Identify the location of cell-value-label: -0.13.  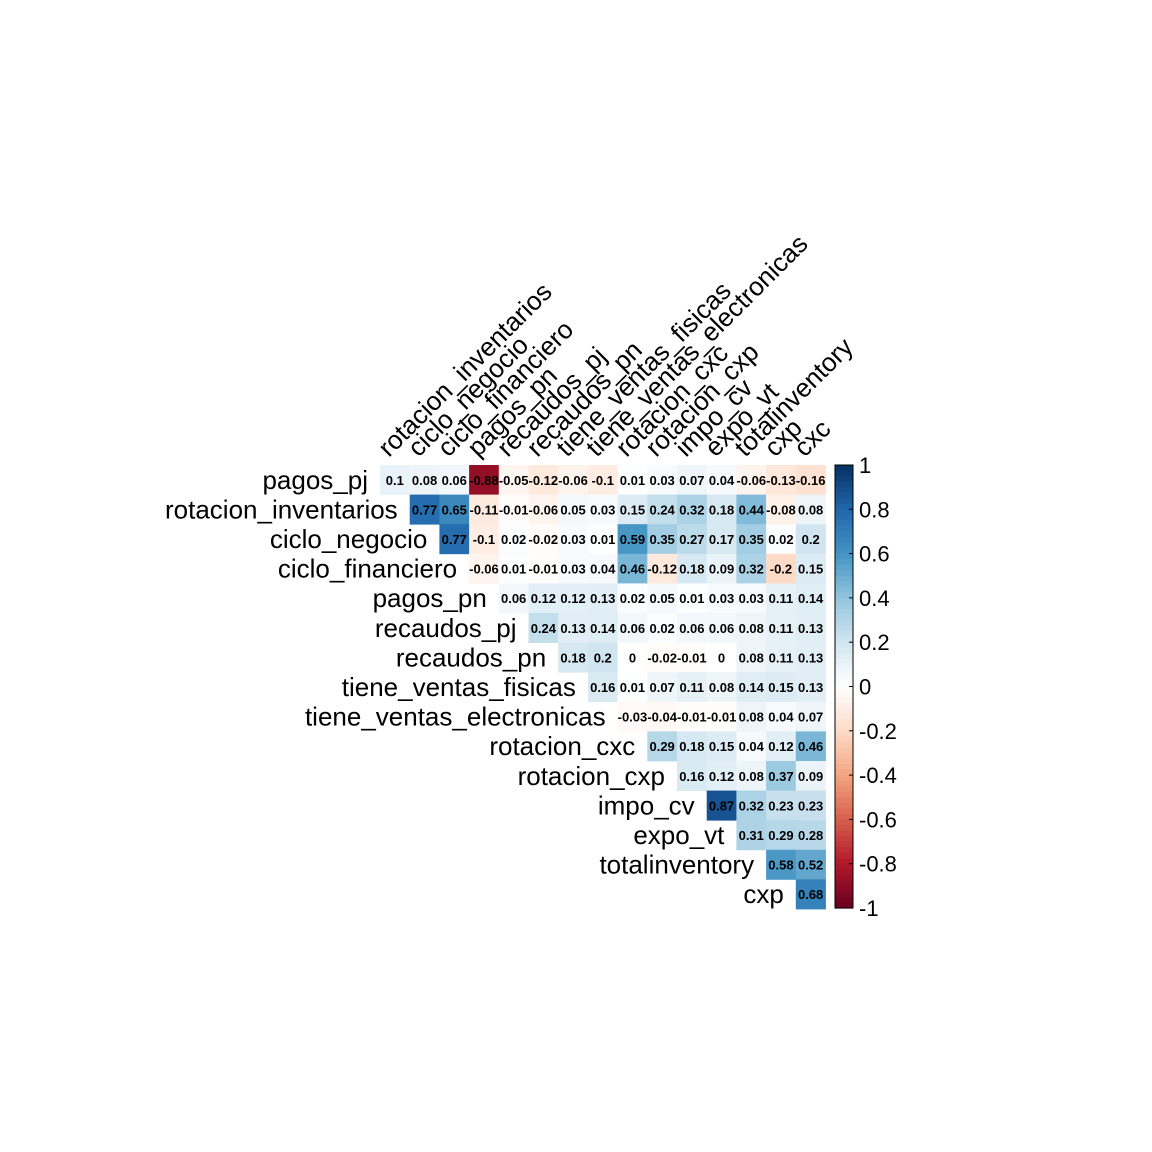
(781, 480).